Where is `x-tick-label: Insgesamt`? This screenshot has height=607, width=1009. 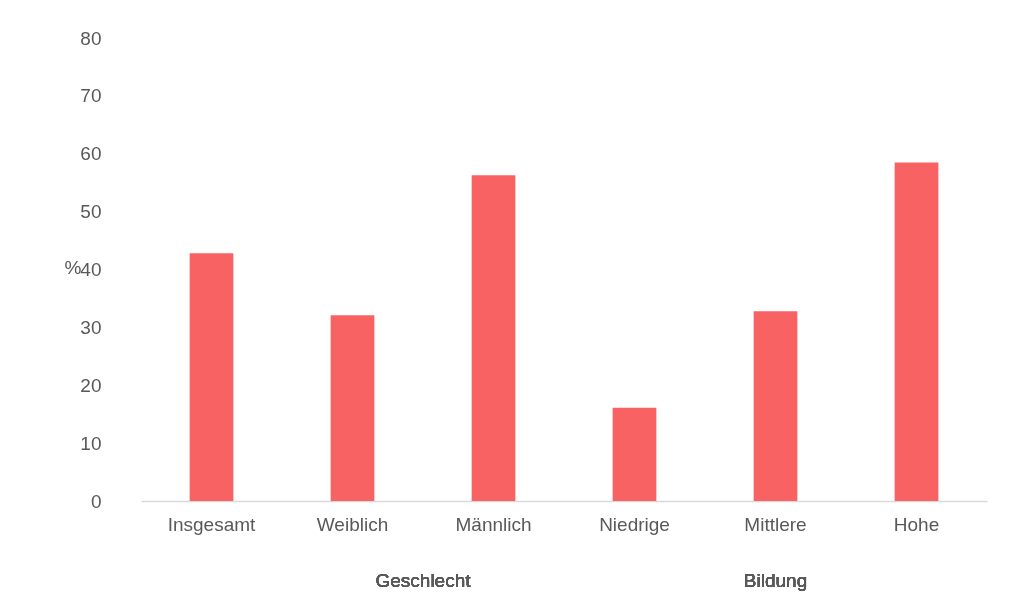 x-tick-label: Insgesamt is located at coordinates (212, 524).